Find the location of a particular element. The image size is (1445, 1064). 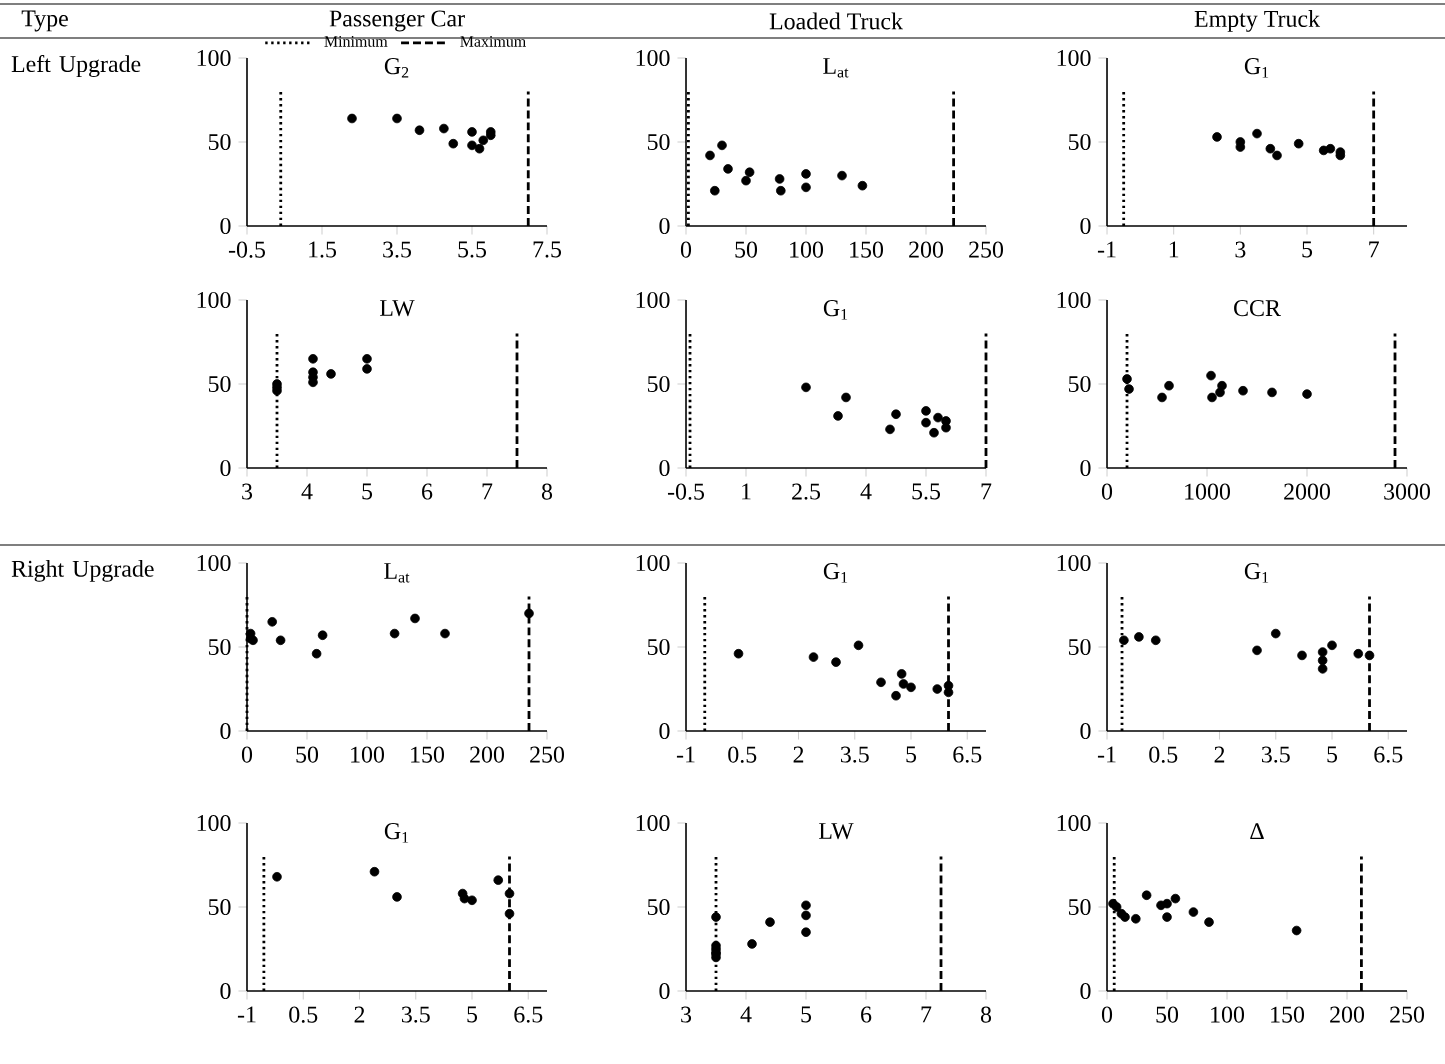

text: Left Upgrade is located at coordinates (76, 66).